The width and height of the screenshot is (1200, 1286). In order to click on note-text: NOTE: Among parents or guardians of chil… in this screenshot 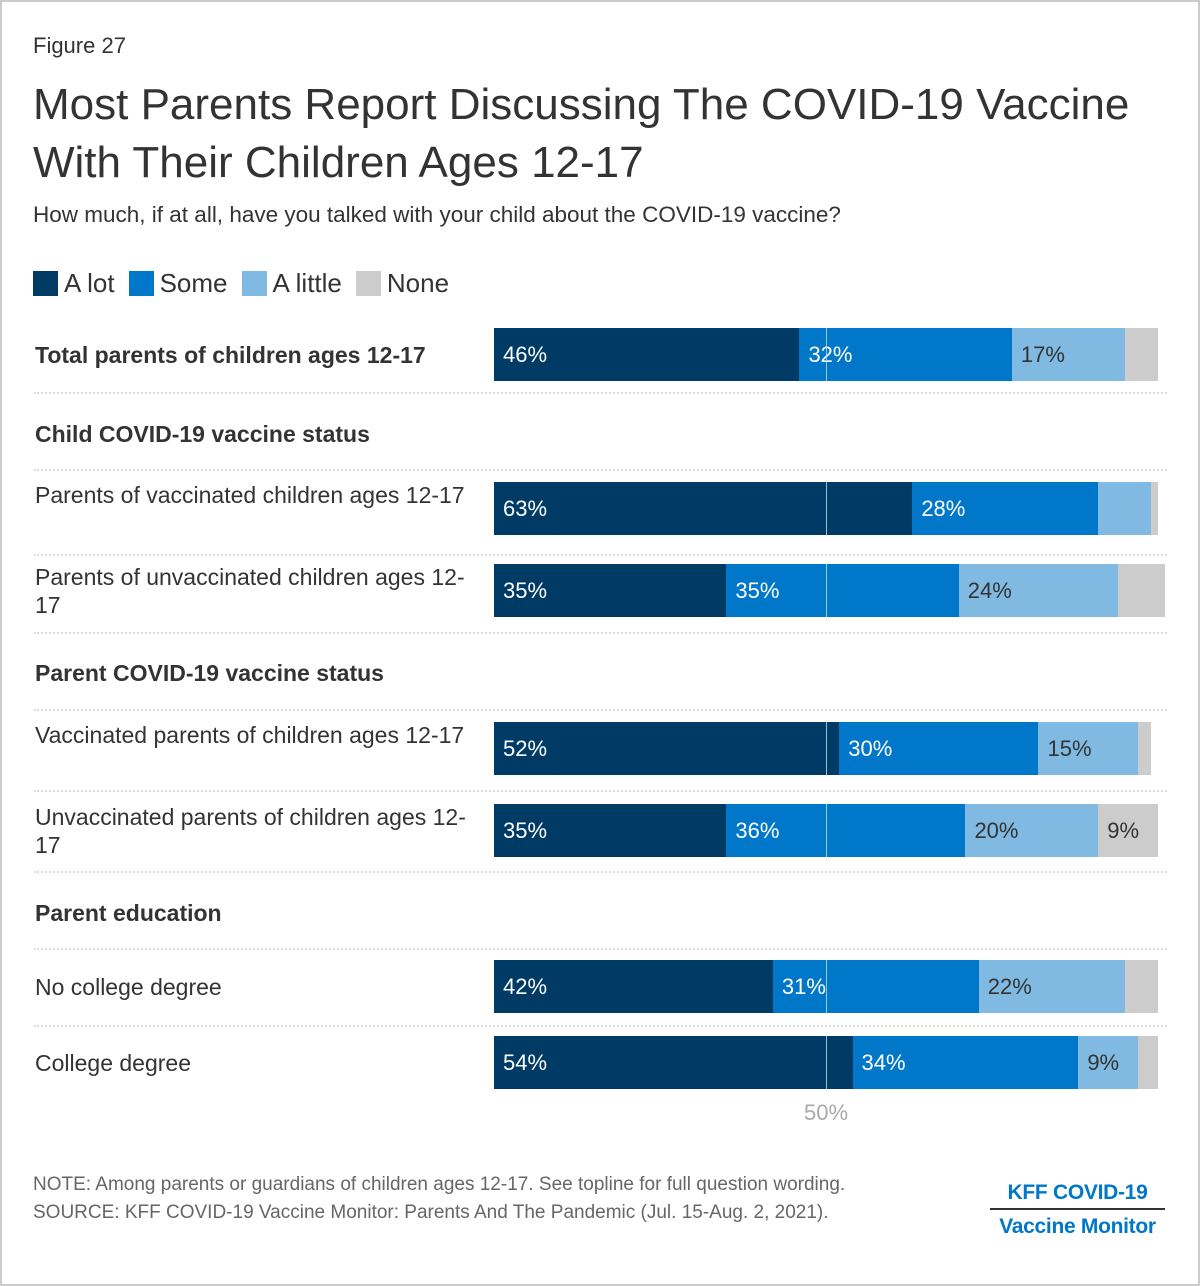, I will do `click(439, 1184)`.